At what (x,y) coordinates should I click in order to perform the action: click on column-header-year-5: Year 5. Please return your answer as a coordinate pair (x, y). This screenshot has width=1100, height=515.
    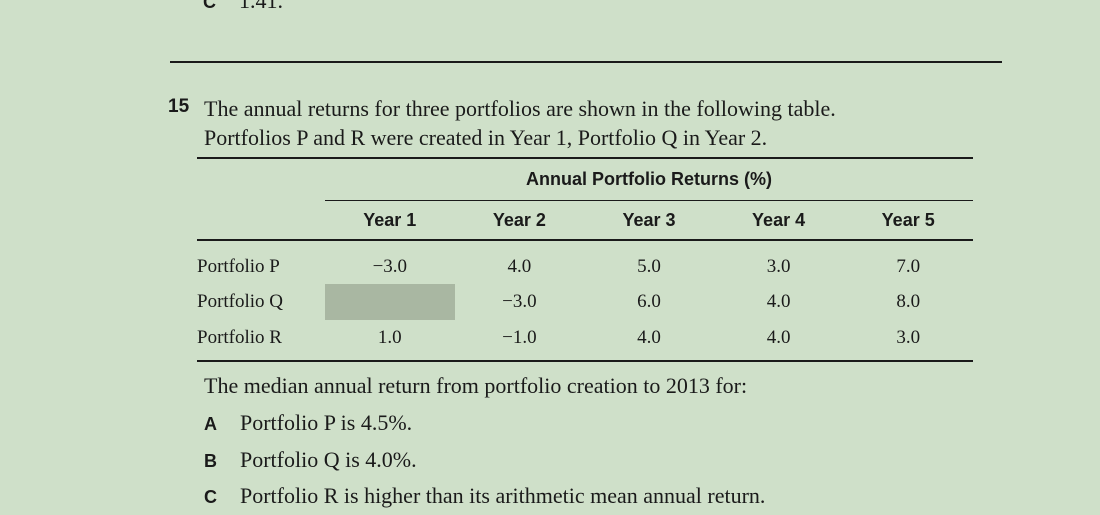
    Looking at the image, I should click on (908, 220).